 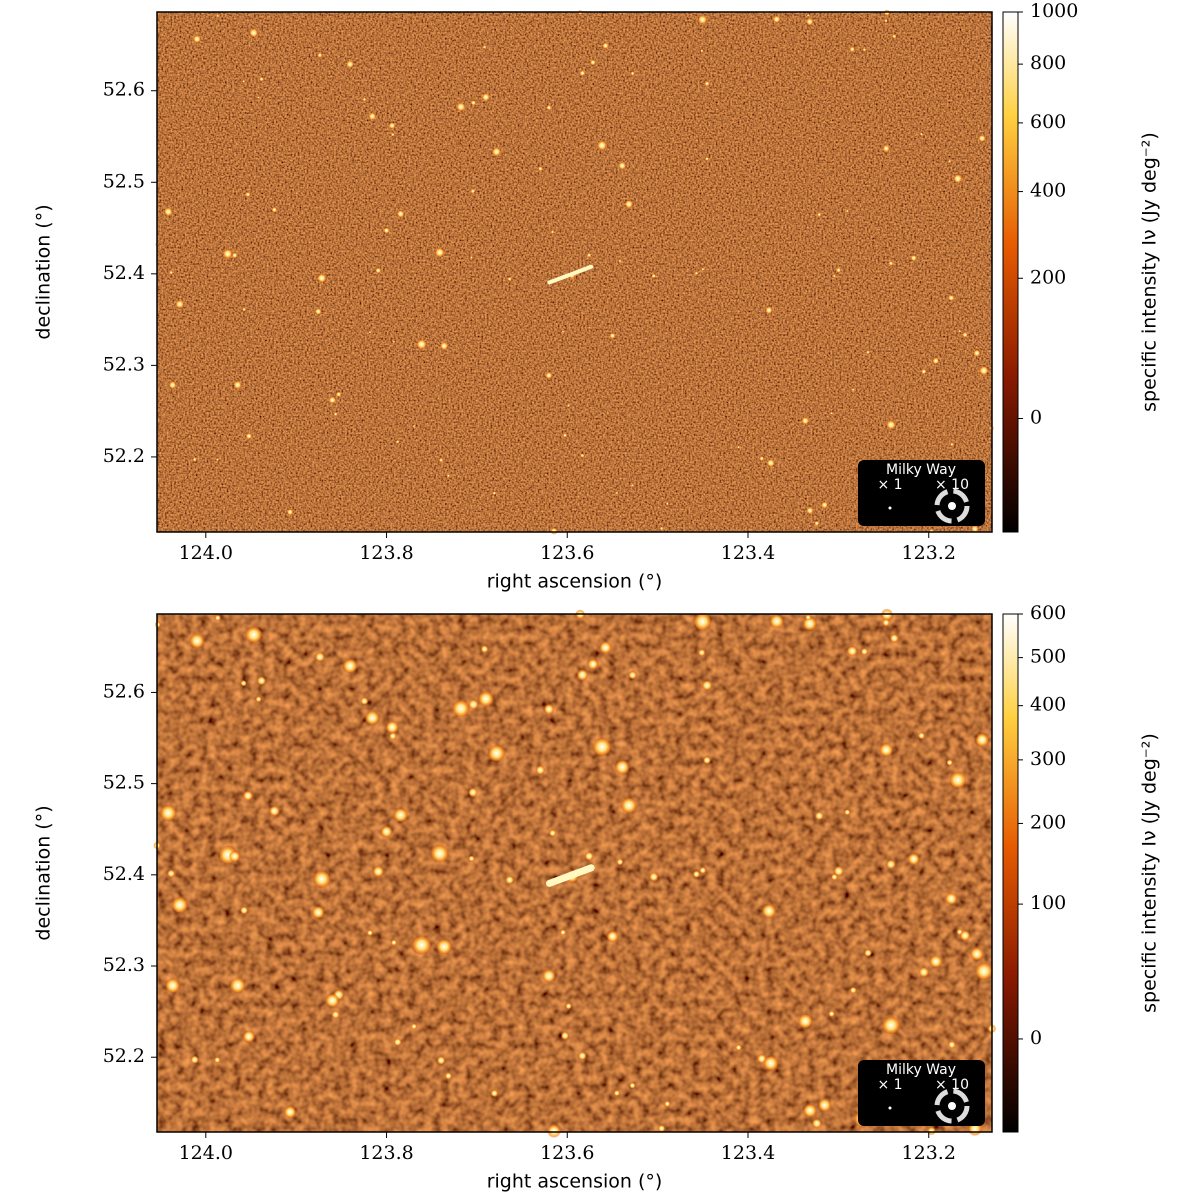 What do you see at coordinates (386, 1153) in the screenshot?
I see `x-tick-label: 123.8` at bounding box center [386, 1153].